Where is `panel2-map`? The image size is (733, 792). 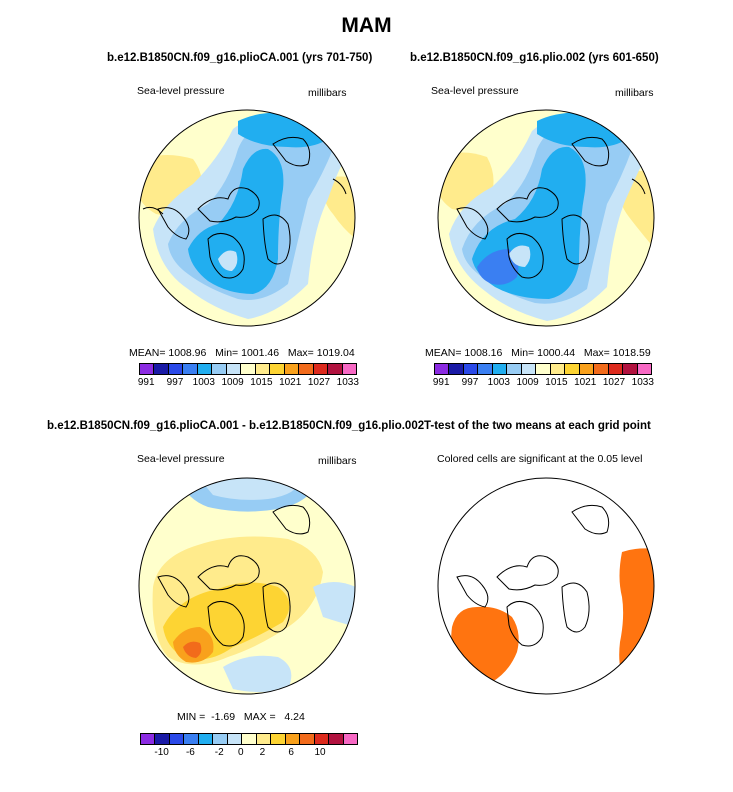
panel2-map is located at coordinates (546, 218).